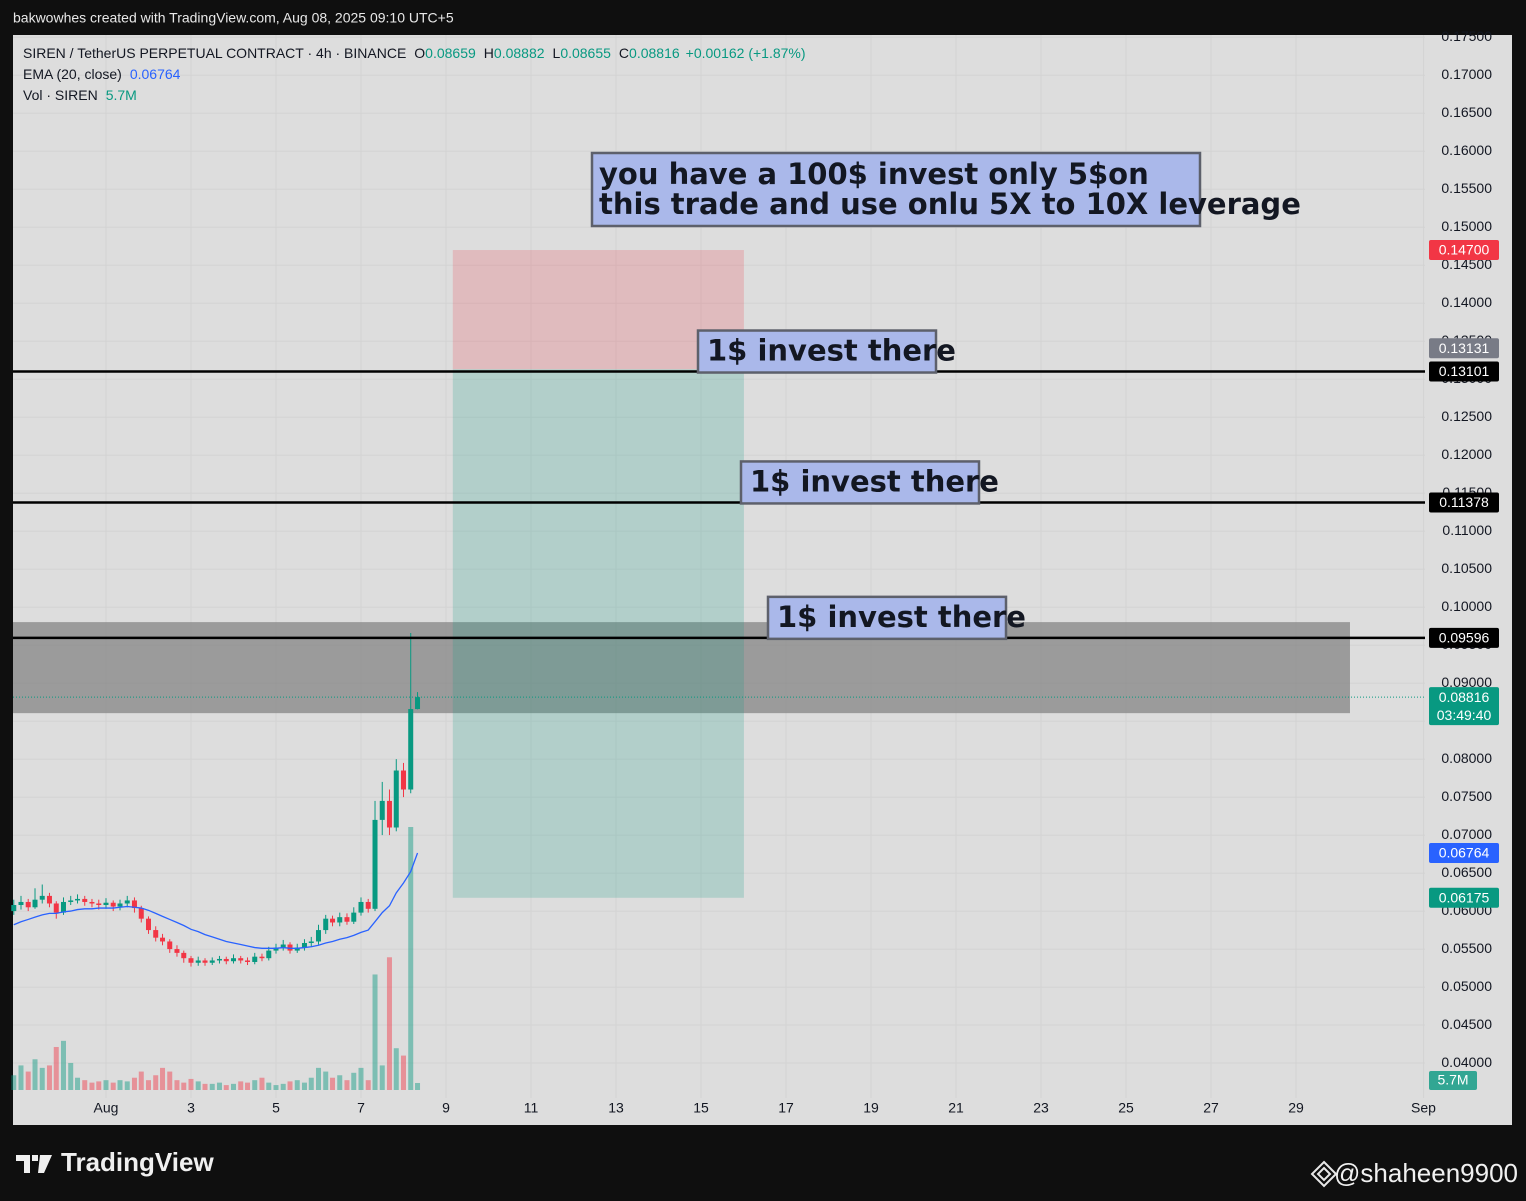 The width and height of the screenshot is (1526, 1201). What do you see at coordinates (786, 1108) in the screenshot?
I see `x-tick-label: 17` at bounding box center [786, 1108].